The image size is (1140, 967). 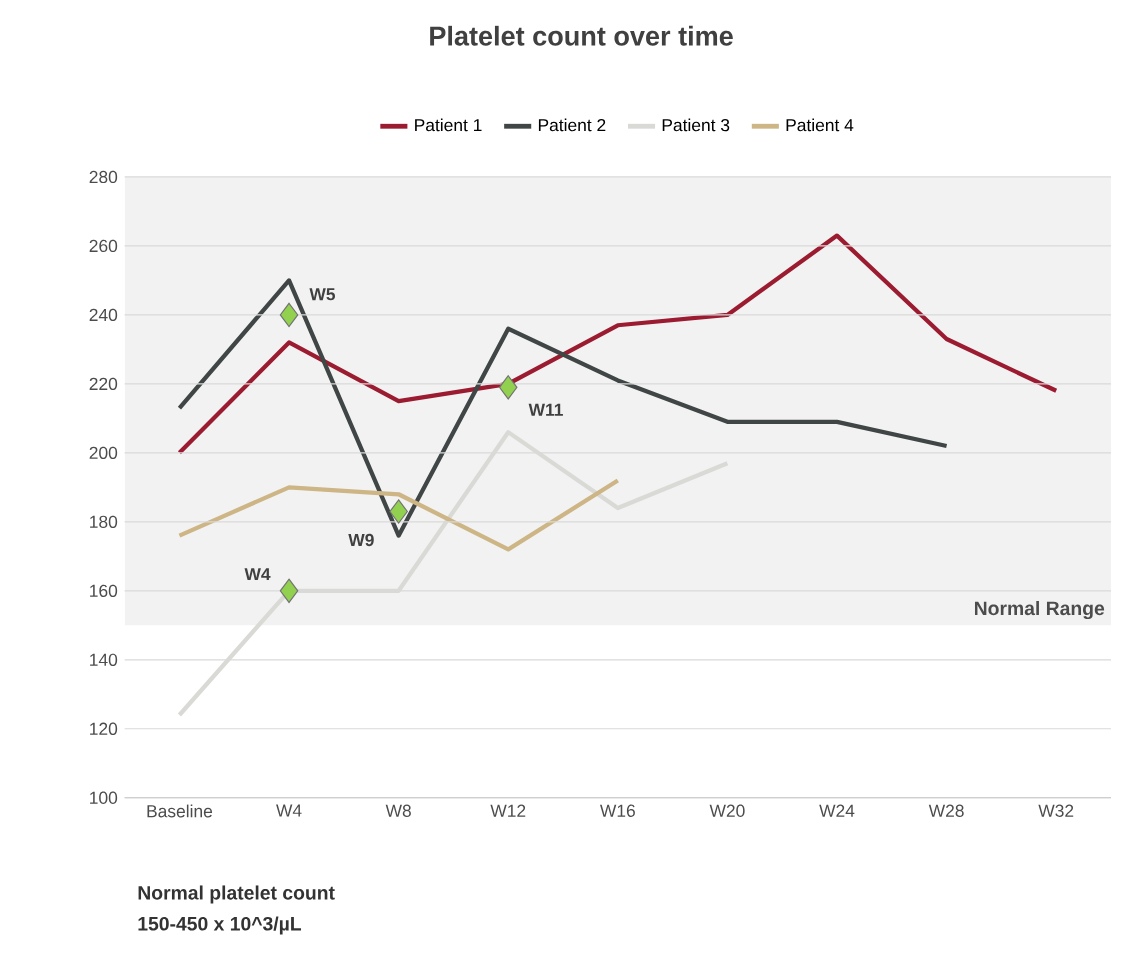 What do you see at coordinates (696, 125) in the screenshot?
I see `legend-label: Patient 3` at bounding box center [696, 125].